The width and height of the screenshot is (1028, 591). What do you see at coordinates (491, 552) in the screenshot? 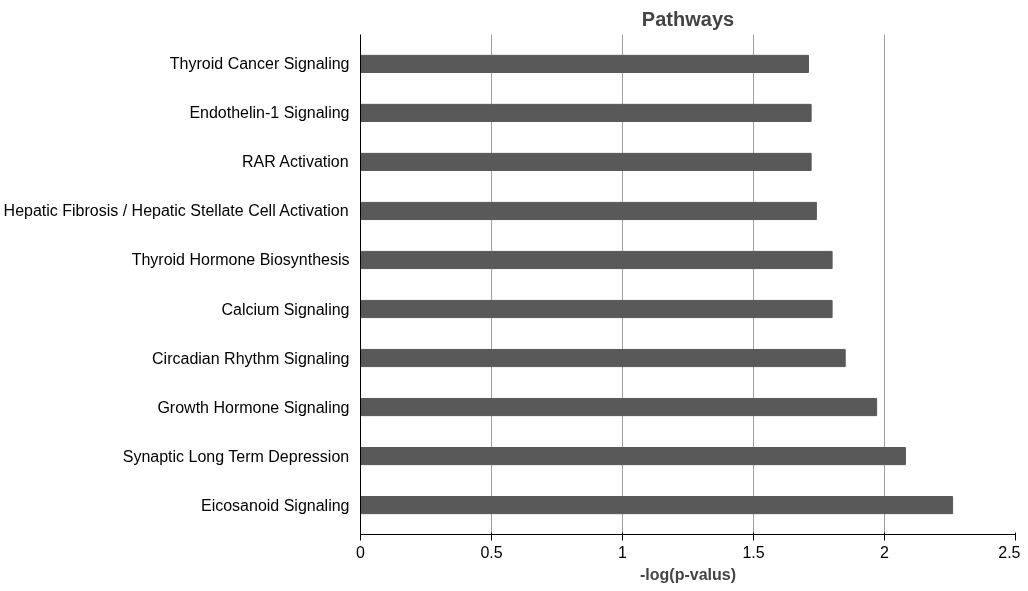
I see `x-tick-label: 0.5` at bounding box center [491, 552].